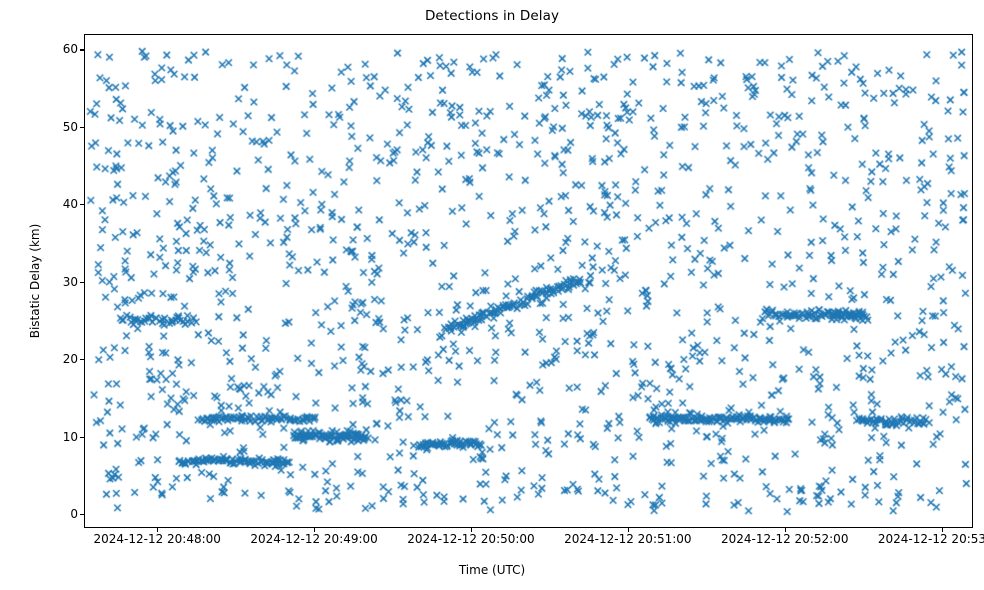 The image size is (984, 590). I want to click on y-axis-tick-label: 10, so click(70, 436).